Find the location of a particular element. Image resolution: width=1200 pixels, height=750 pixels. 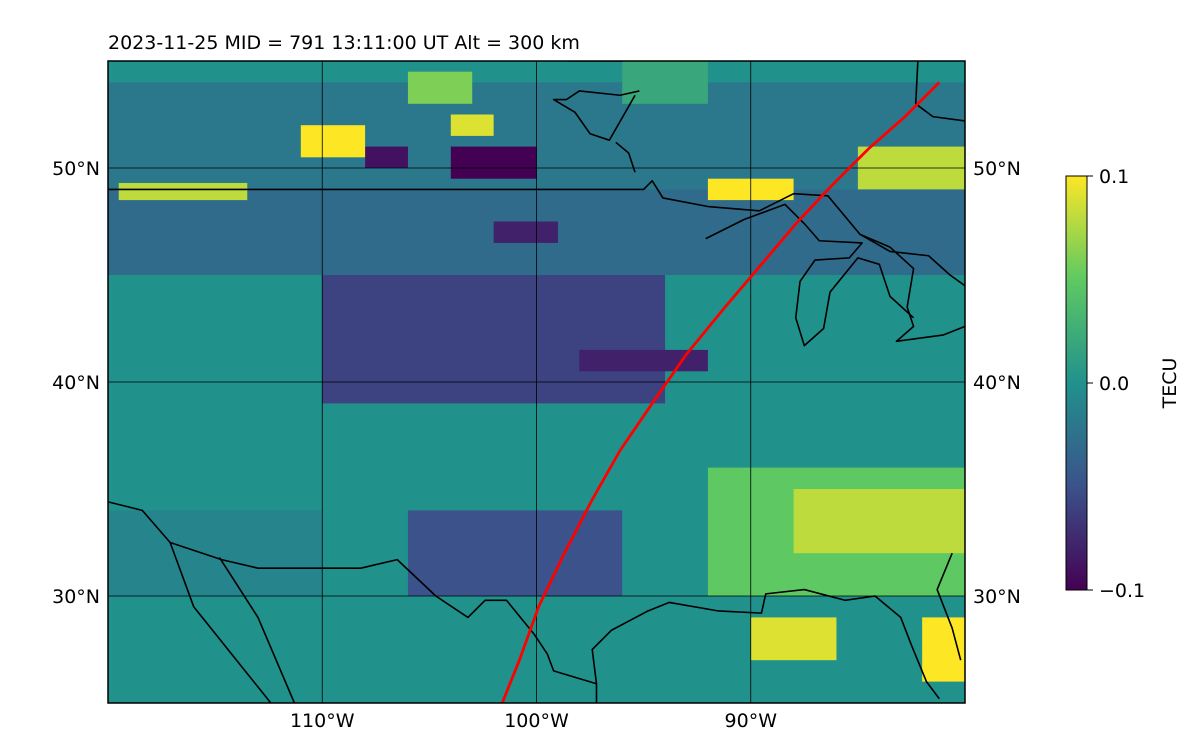

lat-tick-label-left: 50°N is located at coordinates (76, 169).